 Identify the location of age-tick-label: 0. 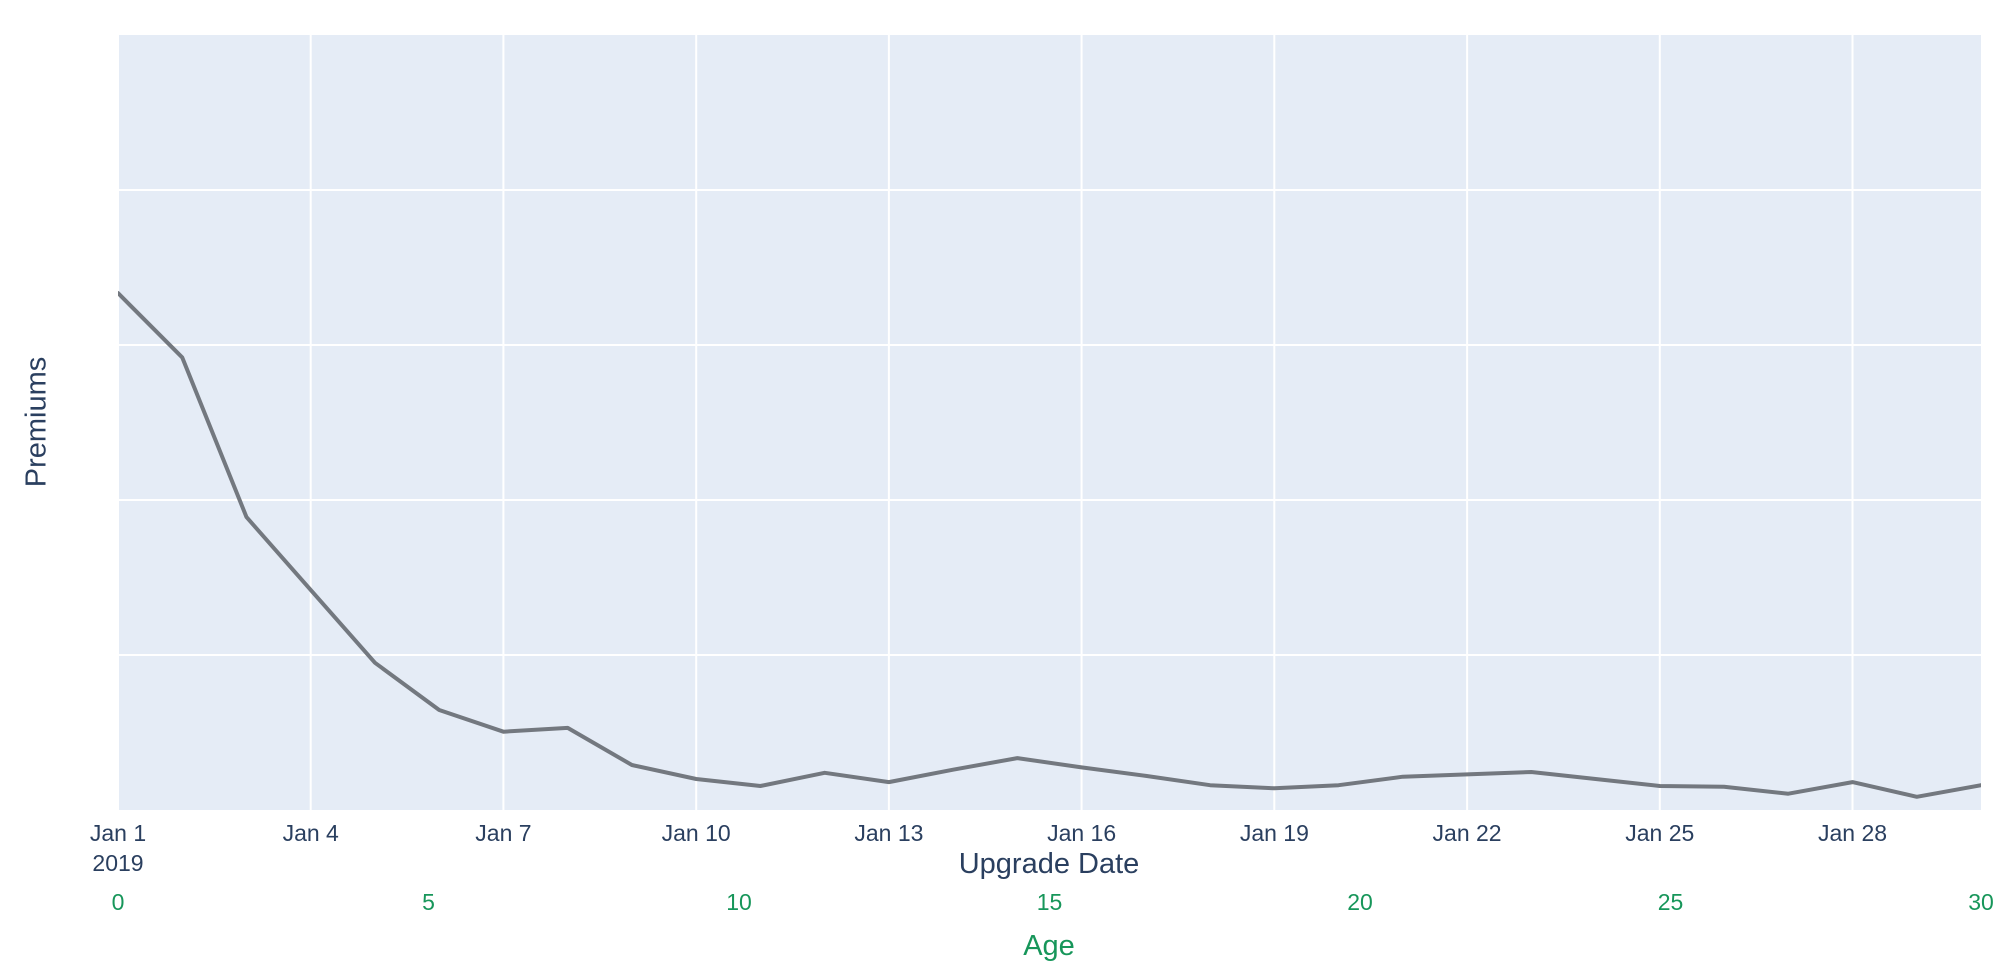
(118, 902).